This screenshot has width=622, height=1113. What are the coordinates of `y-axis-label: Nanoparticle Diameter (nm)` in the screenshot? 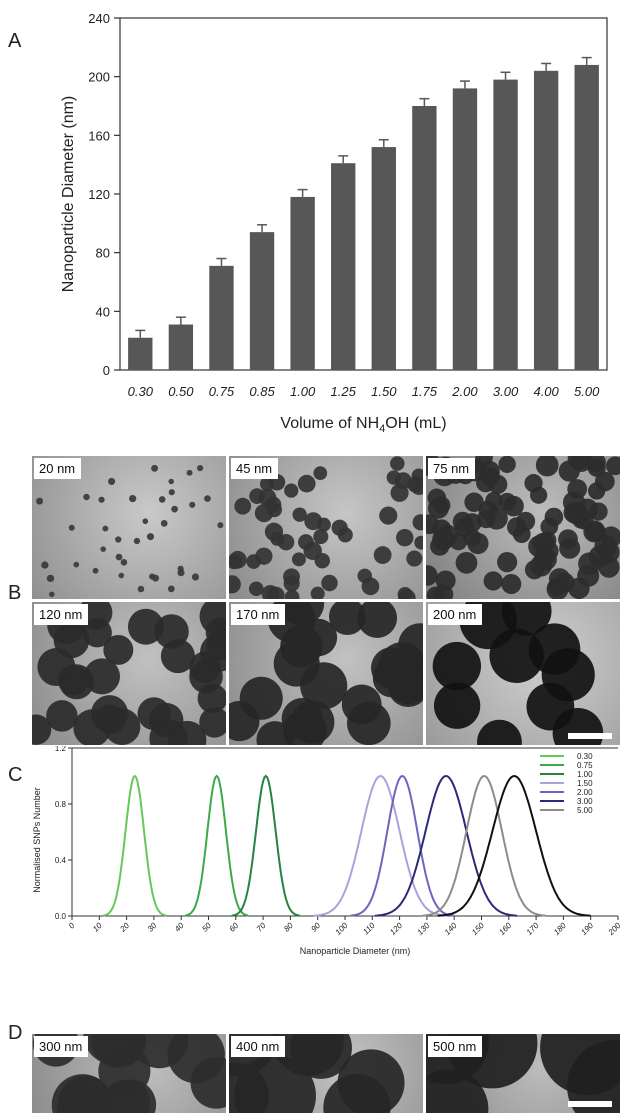 It's located at (68, 194).